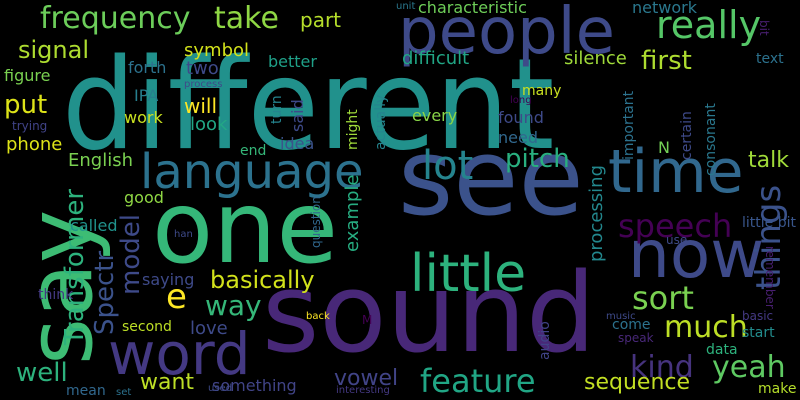  I want to click on word-little-bit: little bit, so click(769, 223).